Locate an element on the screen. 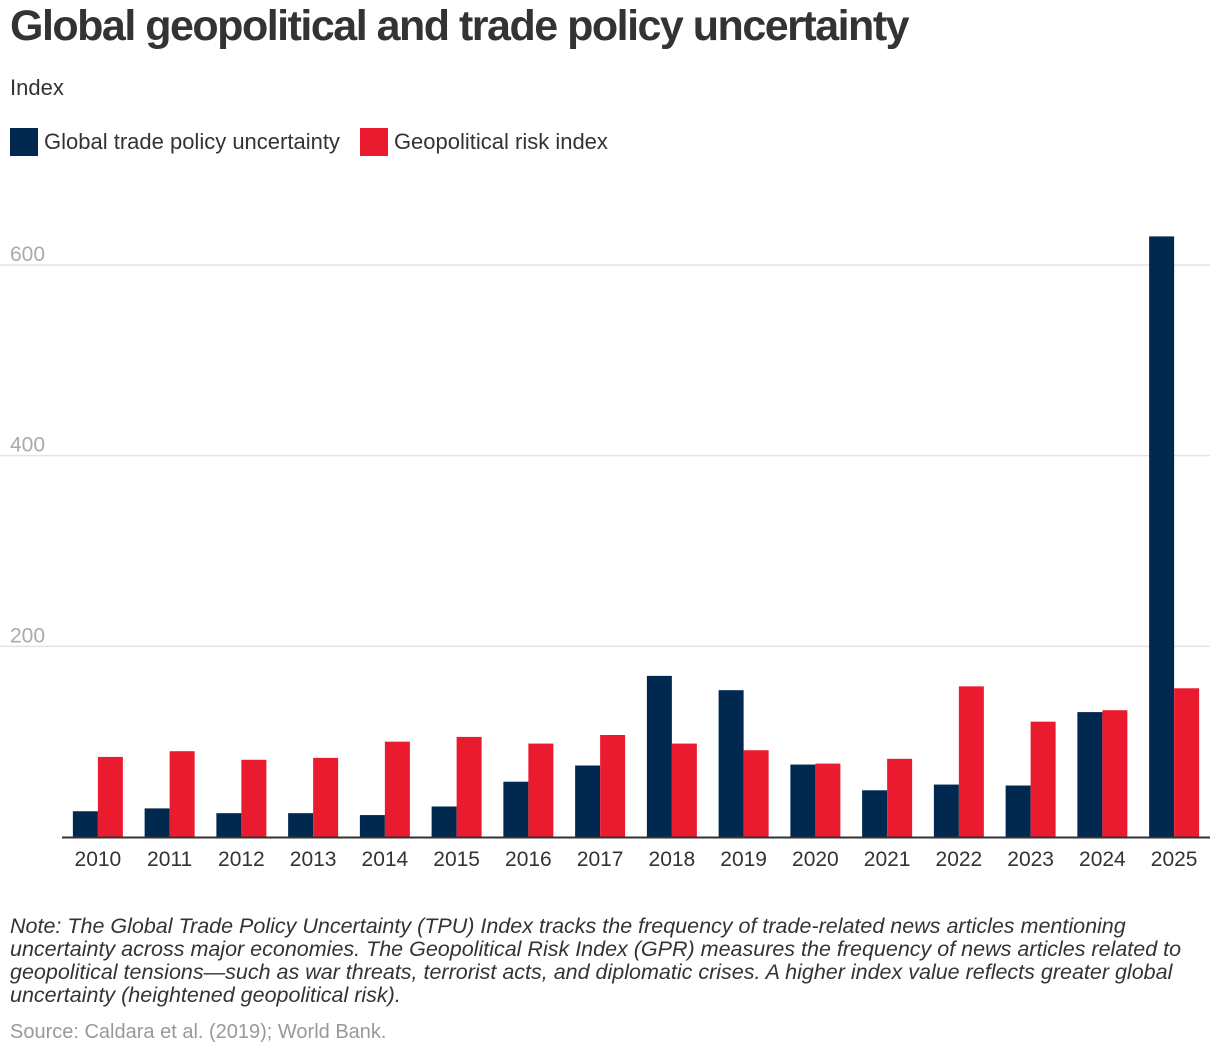 The width and height of the screenshot is (1220, 1056). legend-item-tpu: Global trade policy uncertainty is located at coordinates (175, 142).